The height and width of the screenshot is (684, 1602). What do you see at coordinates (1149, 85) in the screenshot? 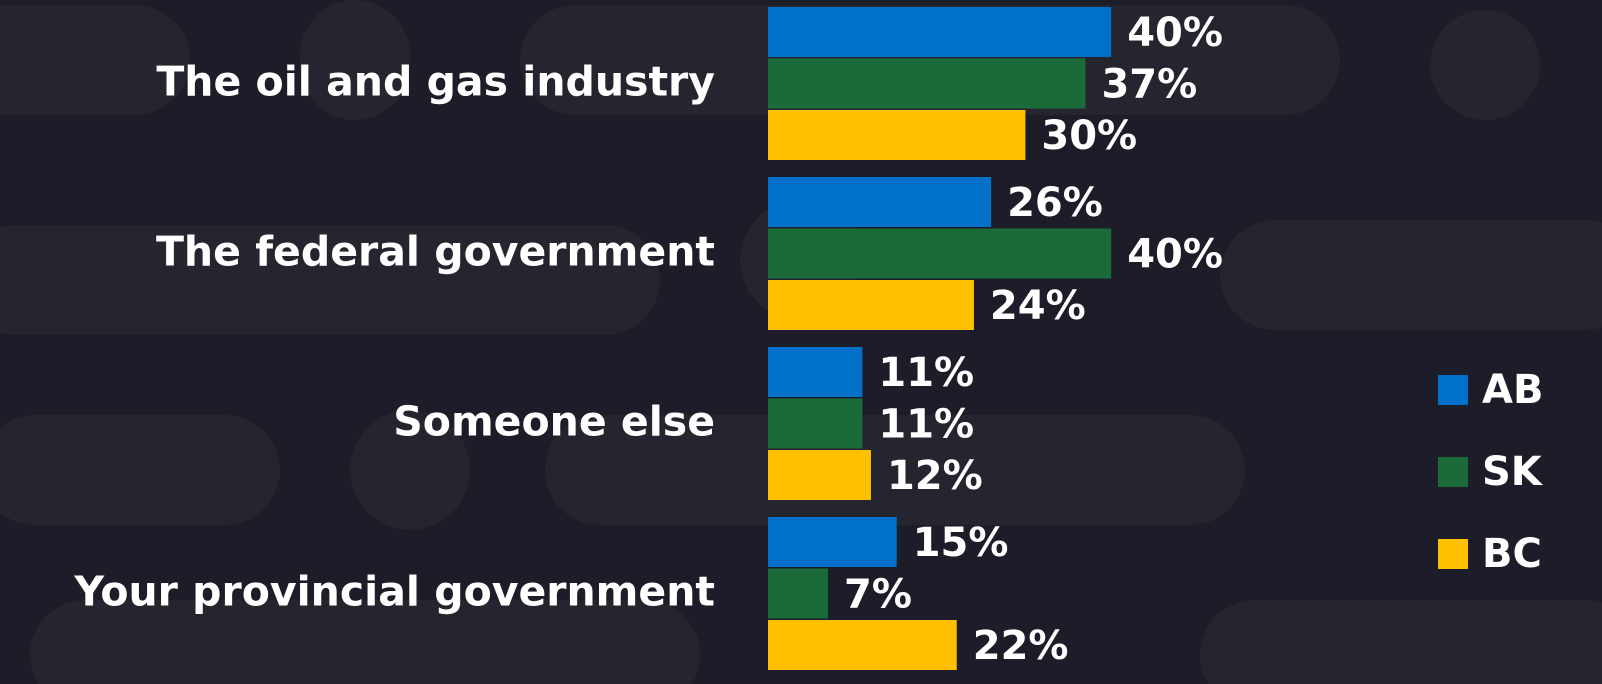
I see `value-label: 37%` at bounding box center [1149, 85].